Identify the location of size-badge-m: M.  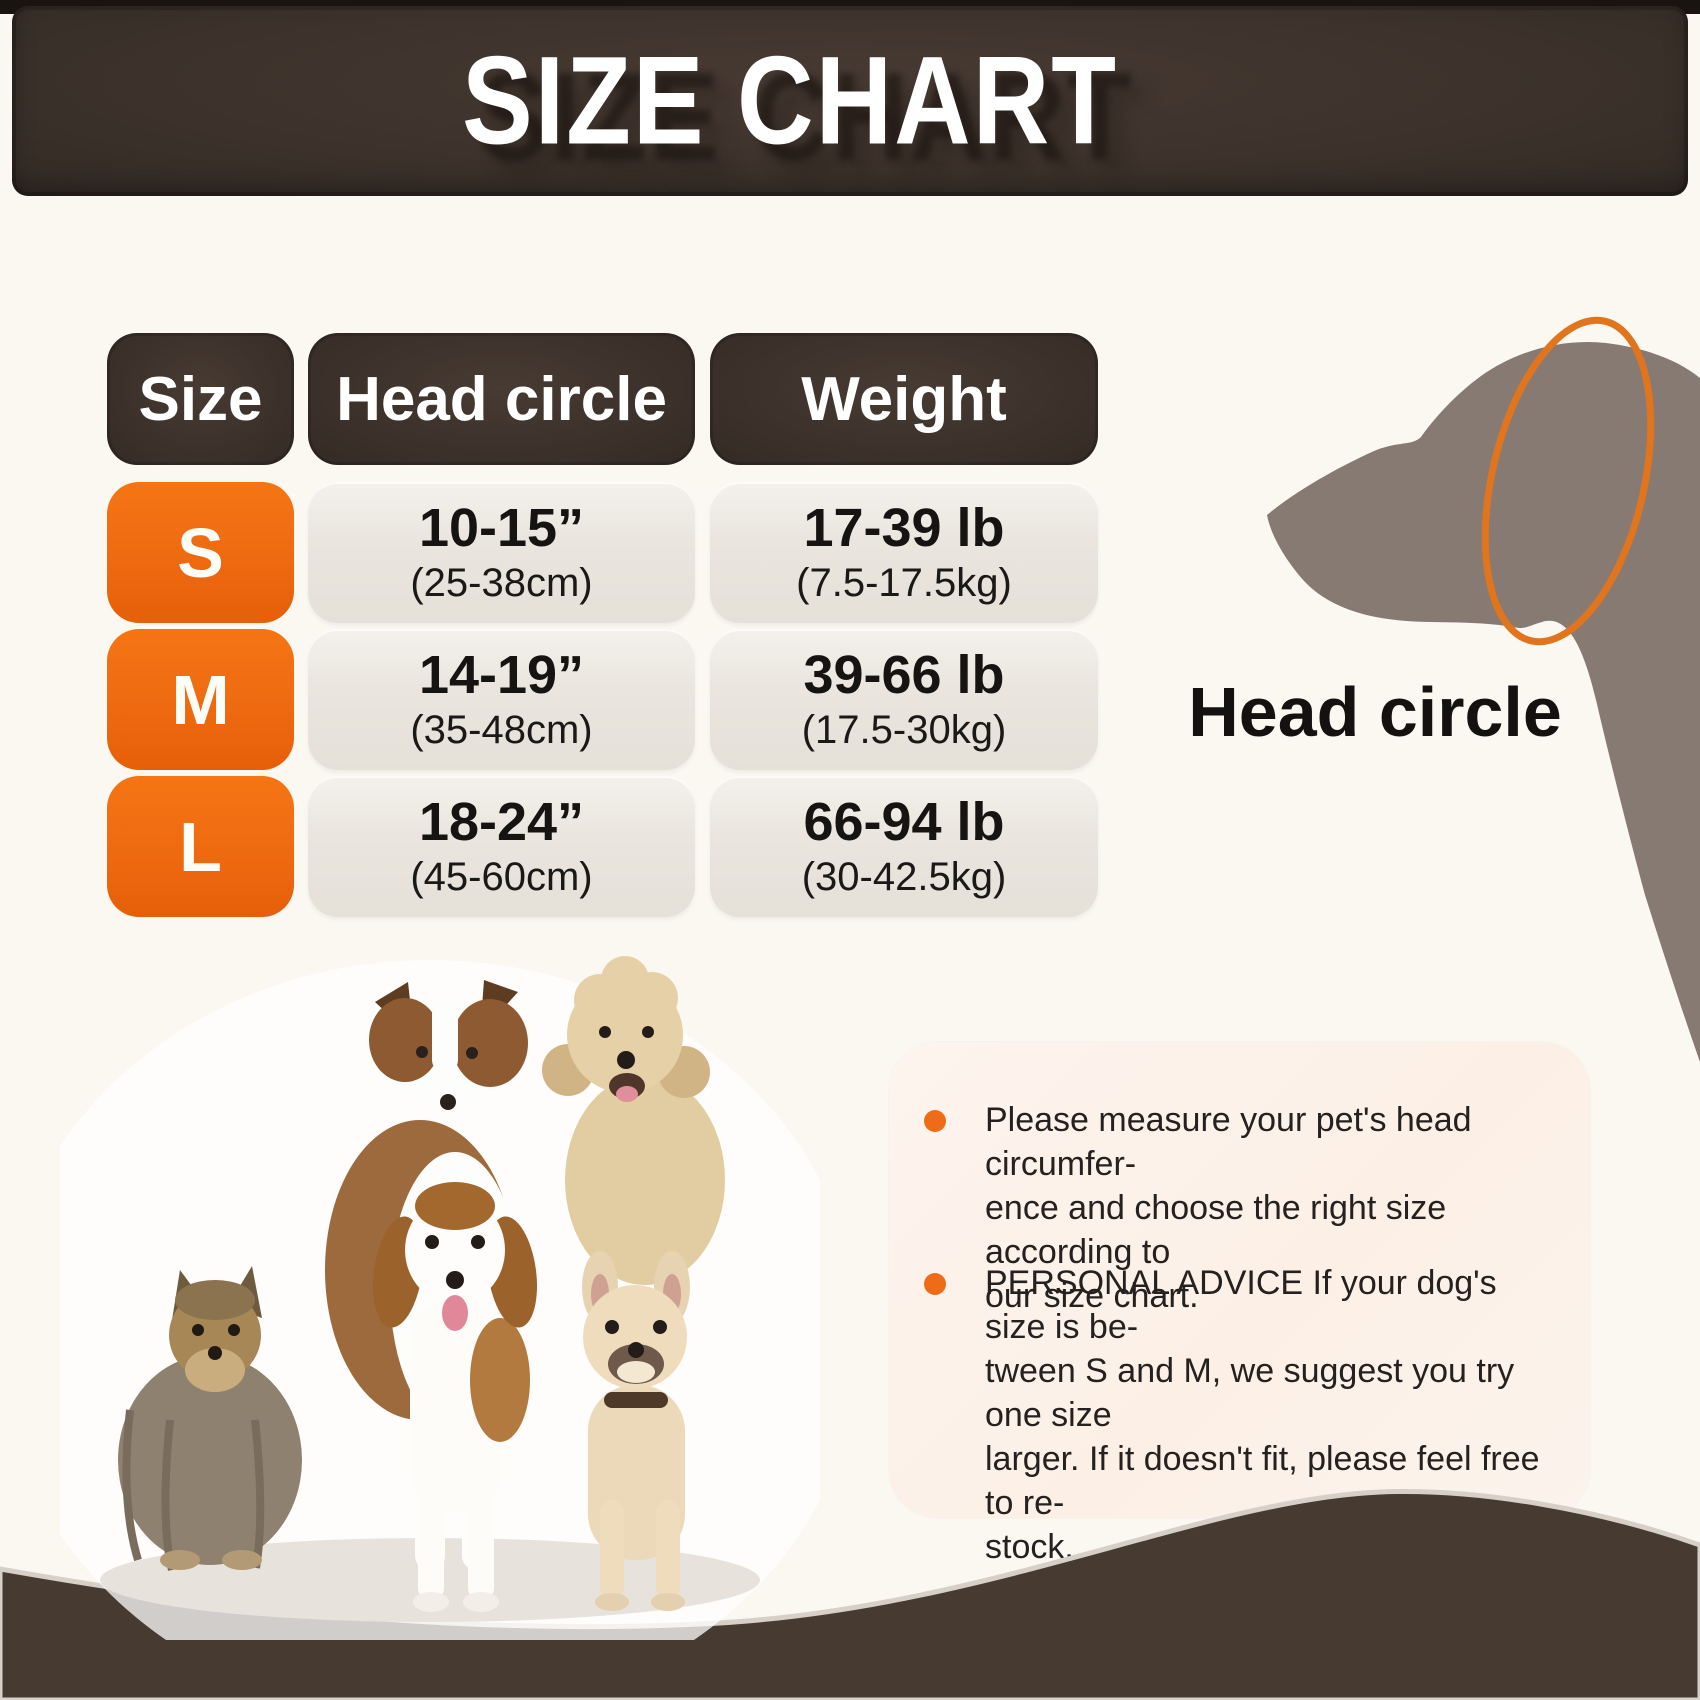
(200, 699).